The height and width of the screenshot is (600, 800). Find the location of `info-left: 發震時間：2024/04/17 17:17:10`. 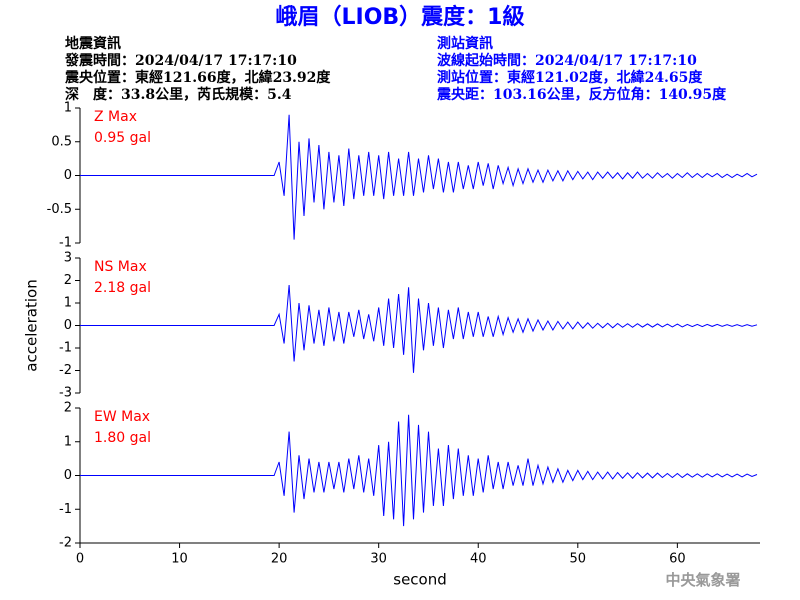

info-left: 發震時間：2024/04/17 17:17:10 is located at coordinates (180, 60).